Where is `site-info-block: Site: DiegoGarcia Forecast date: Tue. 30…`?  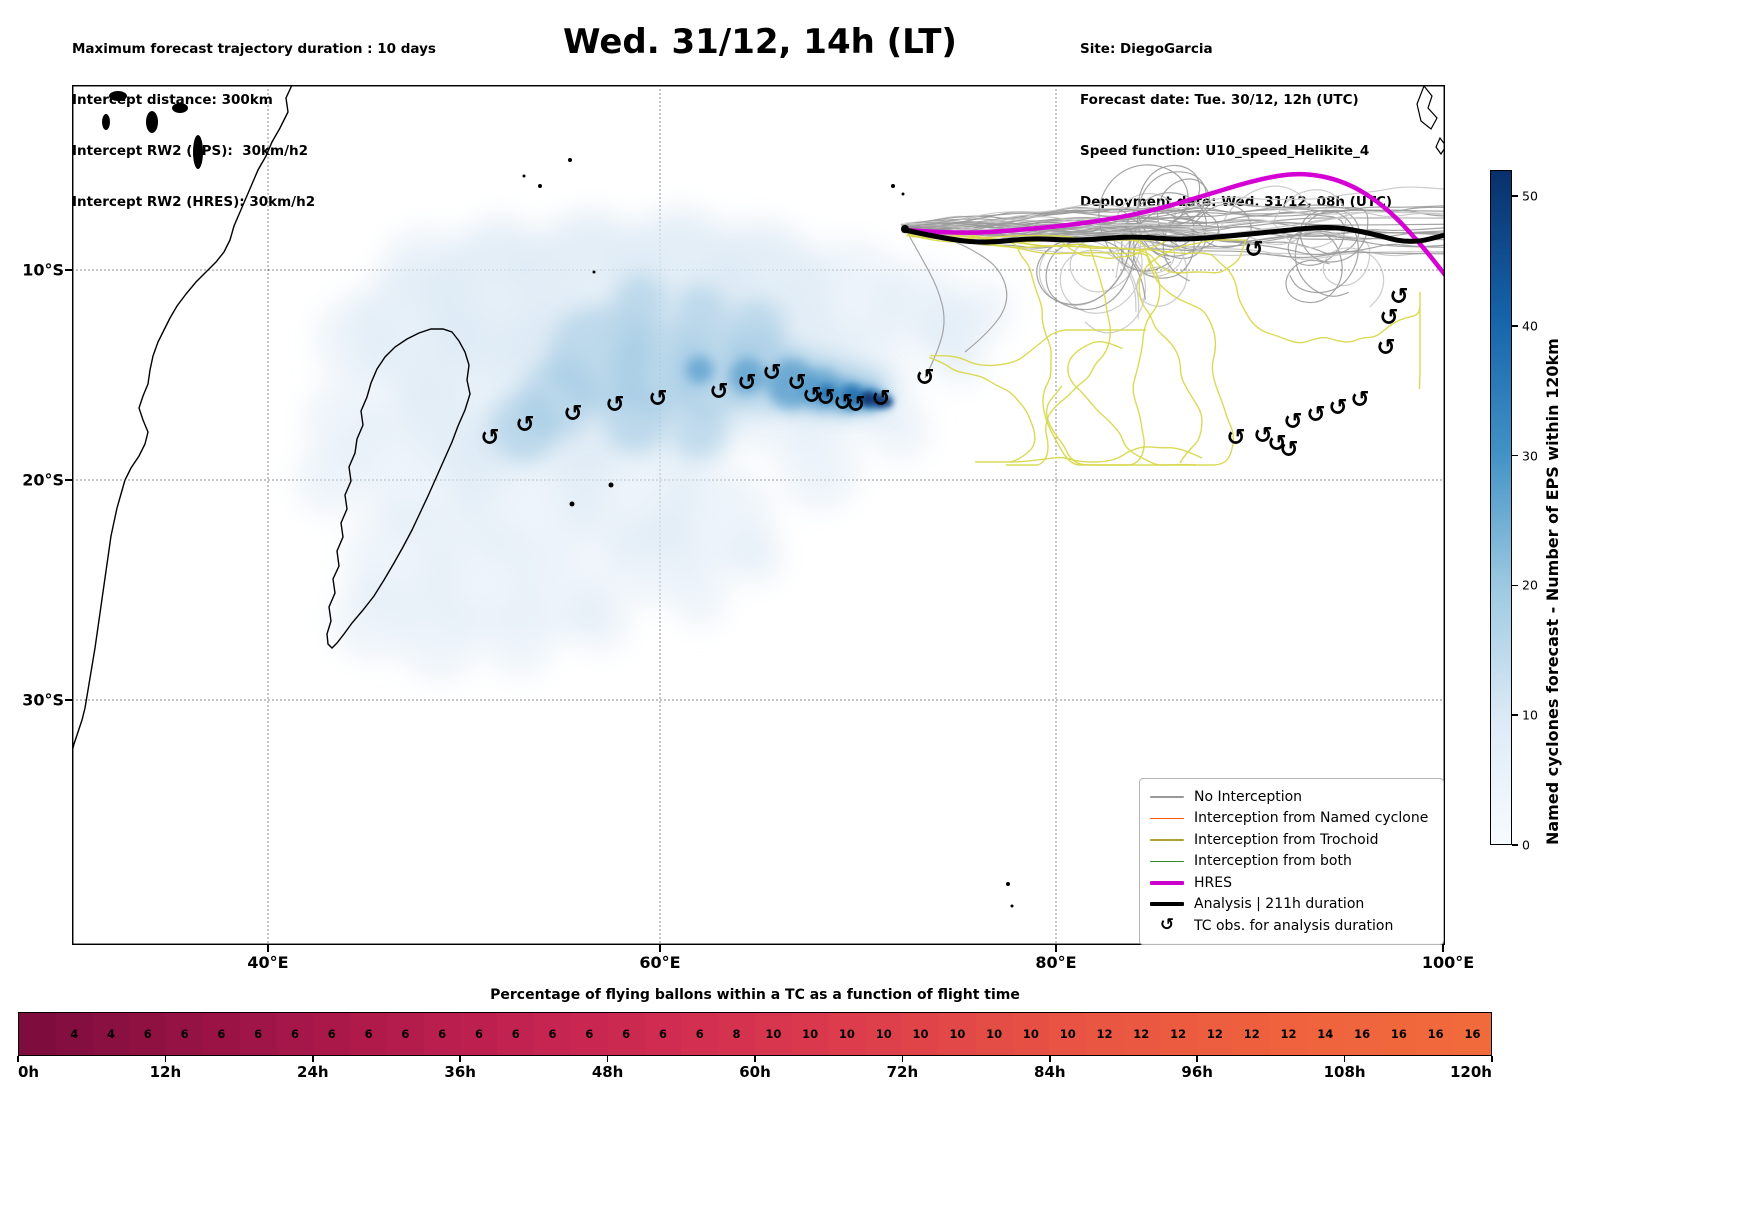
site-info-block: Site: DiegoGarcia Forecast date: Tue. 30… is located at coordinates (1236, 126).